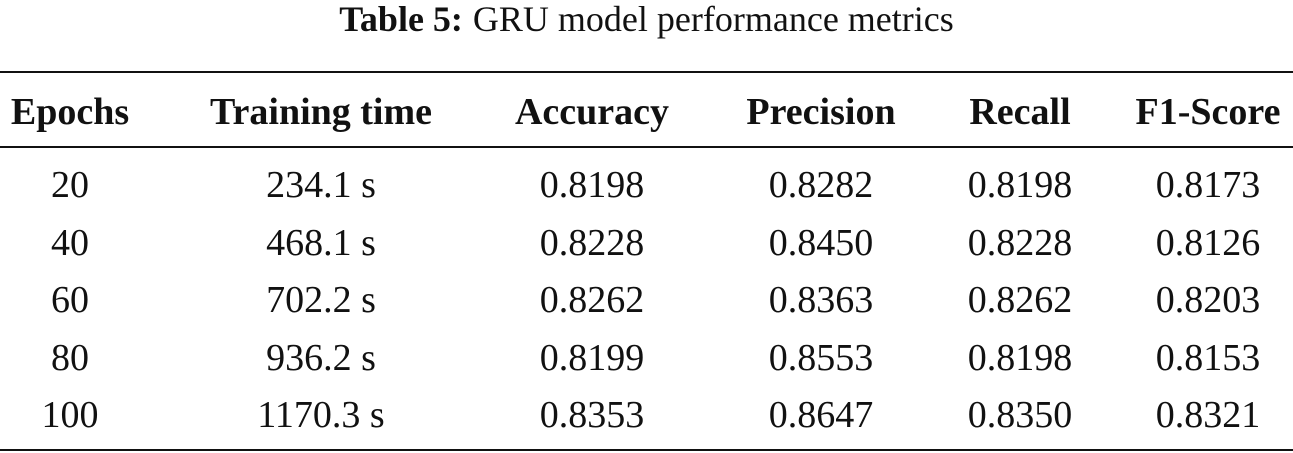 The height and width of the screenshot is (453, 1293). What do you see at coordinates (70, 185) in the screenshot?
I see `table-cell: 20` at bounding box center [70, 185].